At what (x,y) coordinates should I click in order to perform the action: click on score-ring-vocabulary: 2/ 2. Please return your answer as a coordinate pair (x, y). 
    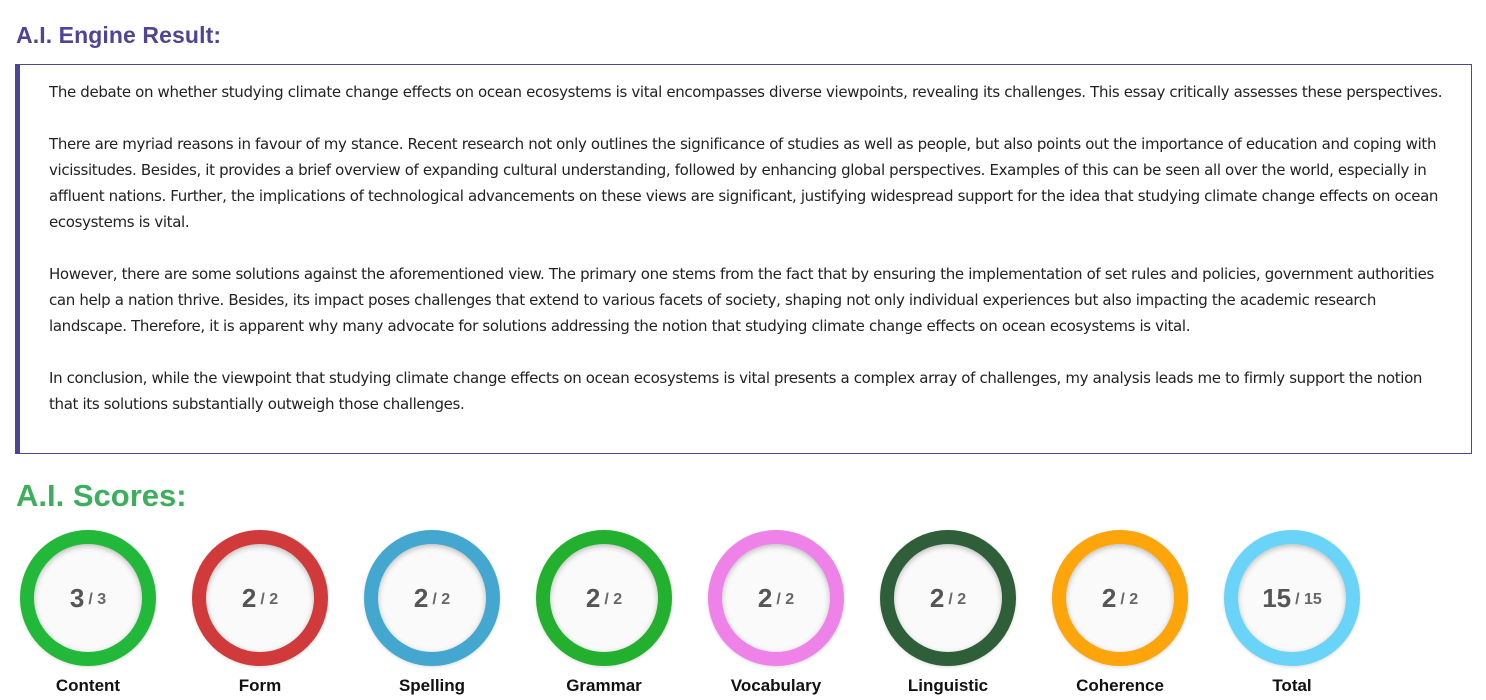
    Looking at the image, I should click on (776, 598).